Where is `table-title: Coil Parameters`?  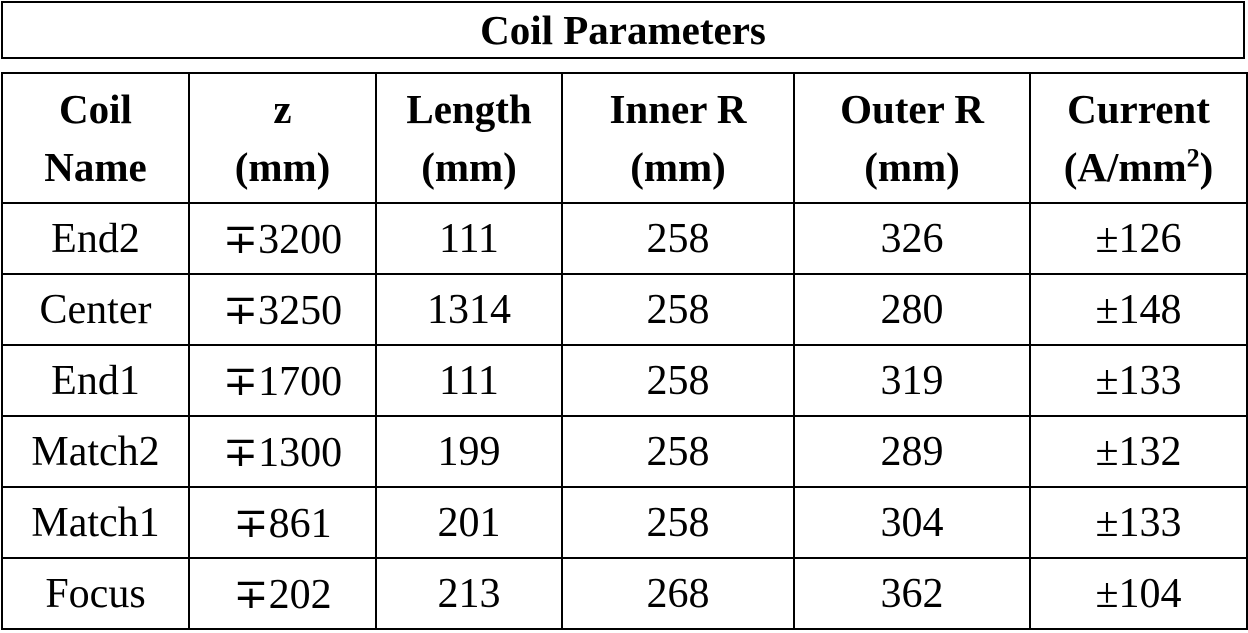
table-title: Coil Parameters is located at coordinates (623, 30).